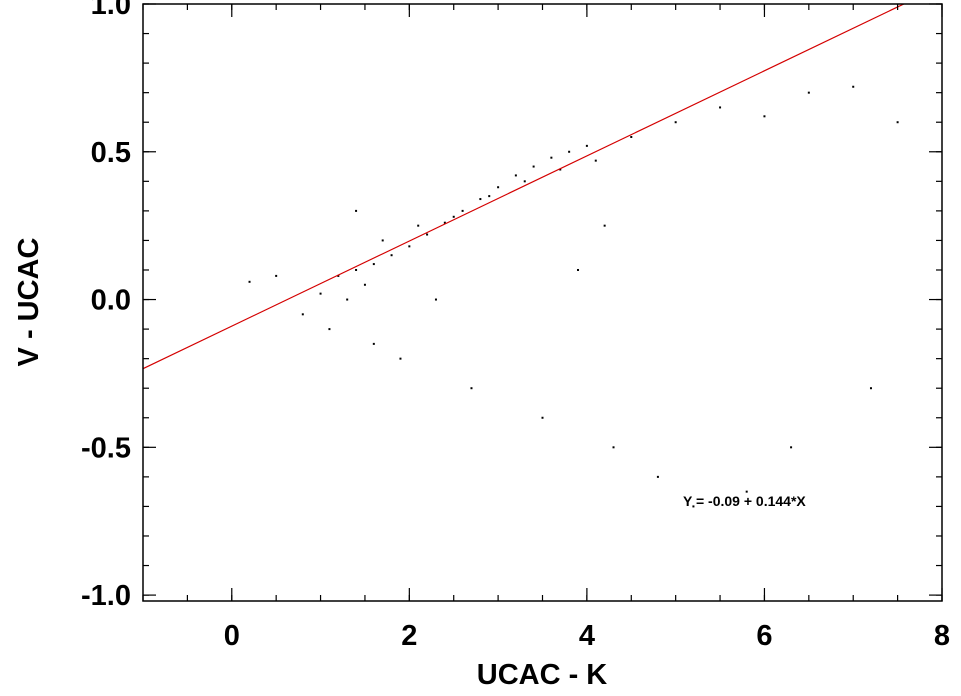 This screenshot has width=961, height=696. What do you see at coordinates (542, 675) in the screenshot?
I see `x-axis-title: UCAC - K` at bounding box center [542, 675].